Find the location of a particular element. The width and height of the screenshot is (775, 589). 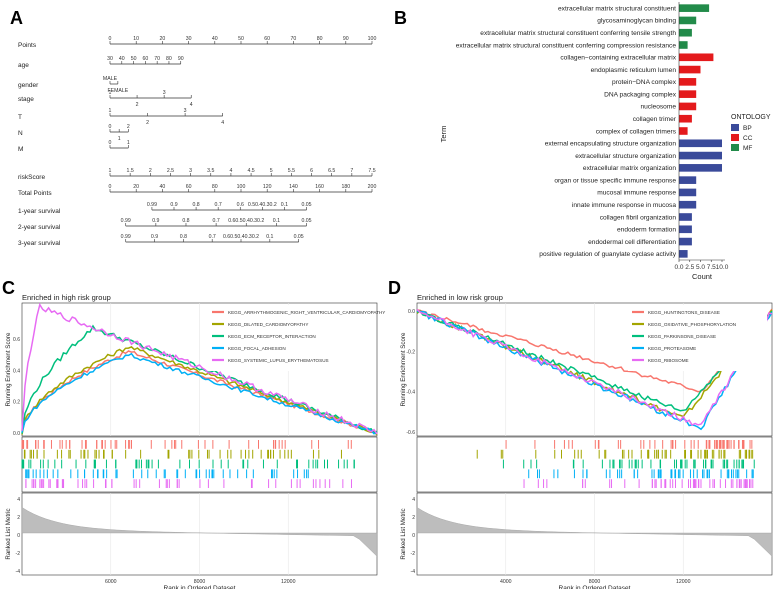

legend-label: MF is located at coordinates (747, 148).